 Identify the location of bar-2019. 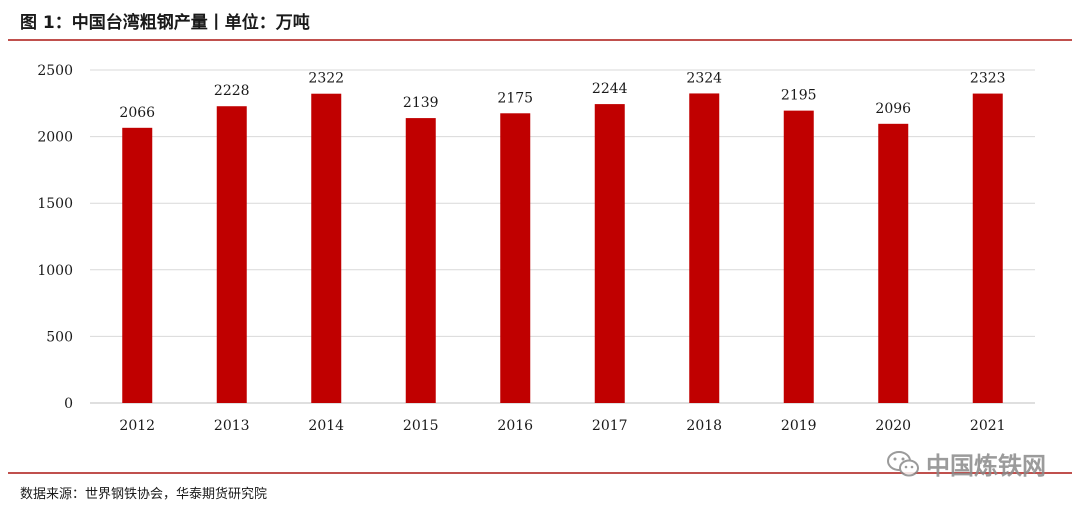
(798, 256).